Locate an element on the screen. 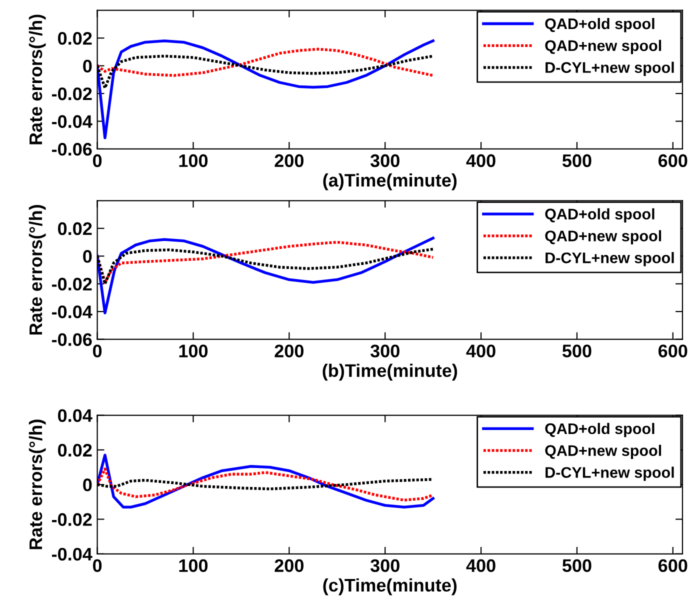 Image resolution: width=695 pixels, height=608 pixels. y-tick-label: 0.04 is located at coordinates (75, 415).